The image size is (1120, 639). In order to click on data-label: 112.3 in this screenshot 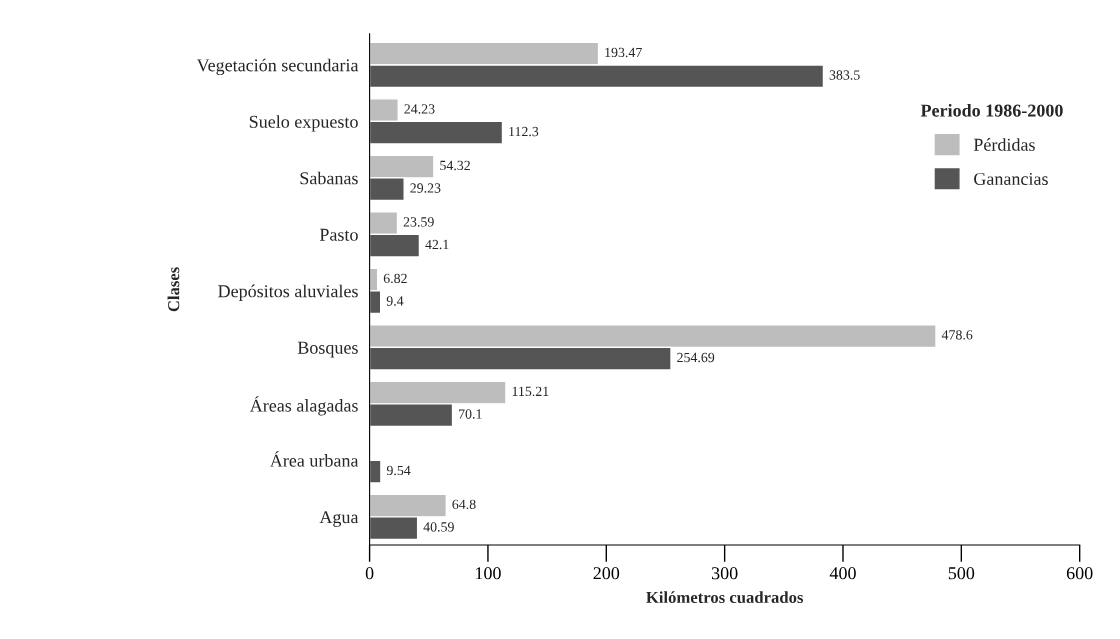, I will do `click(524, 131)`.